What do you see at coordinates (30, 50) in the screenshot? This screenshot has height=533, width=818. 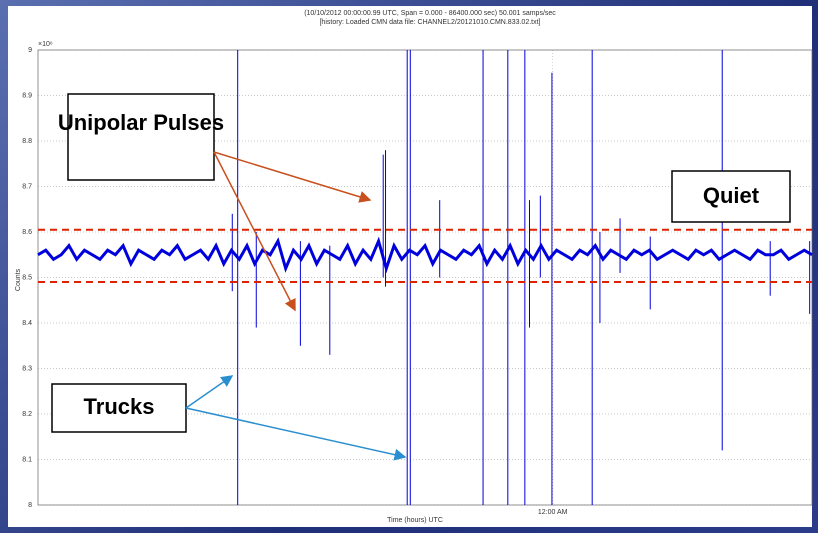 I see `y-tick-label: 9` at bounding box center [30, 50].